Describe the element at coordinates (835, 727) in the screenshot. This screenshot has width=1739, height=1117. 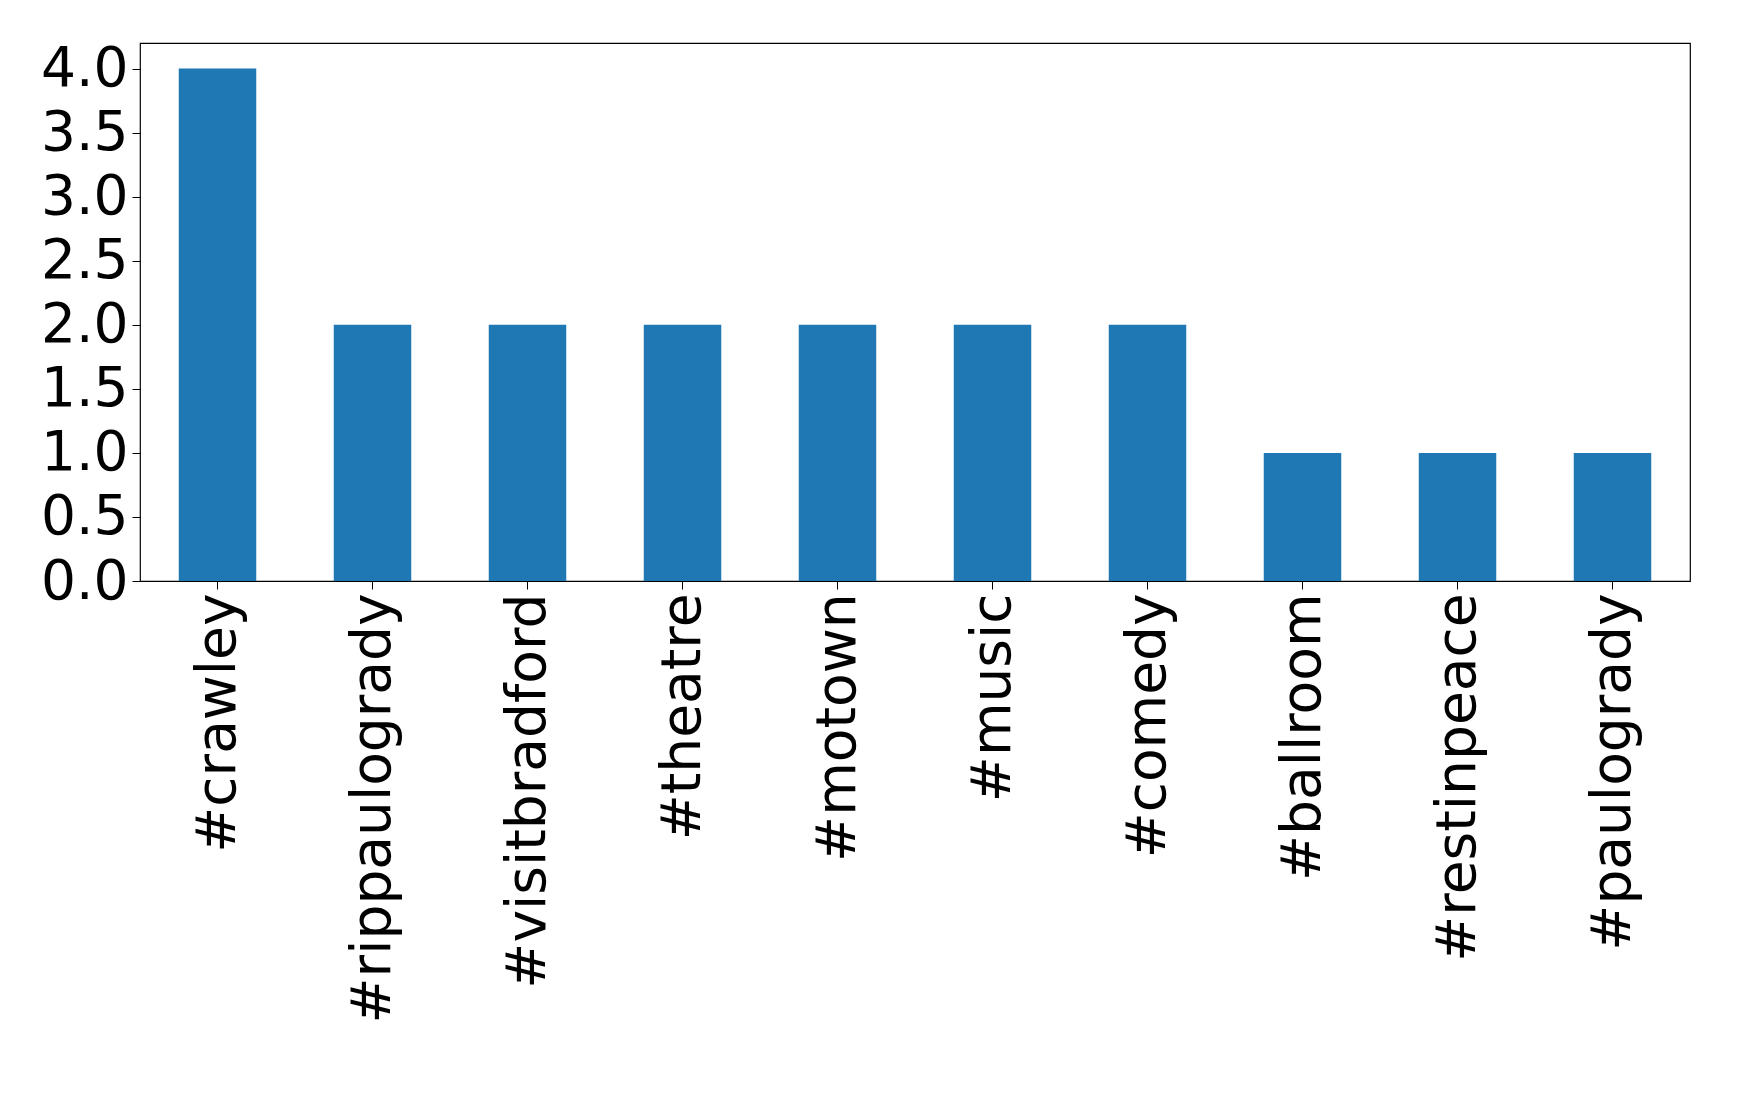
I see `x-tick-label: #motown` at that location.